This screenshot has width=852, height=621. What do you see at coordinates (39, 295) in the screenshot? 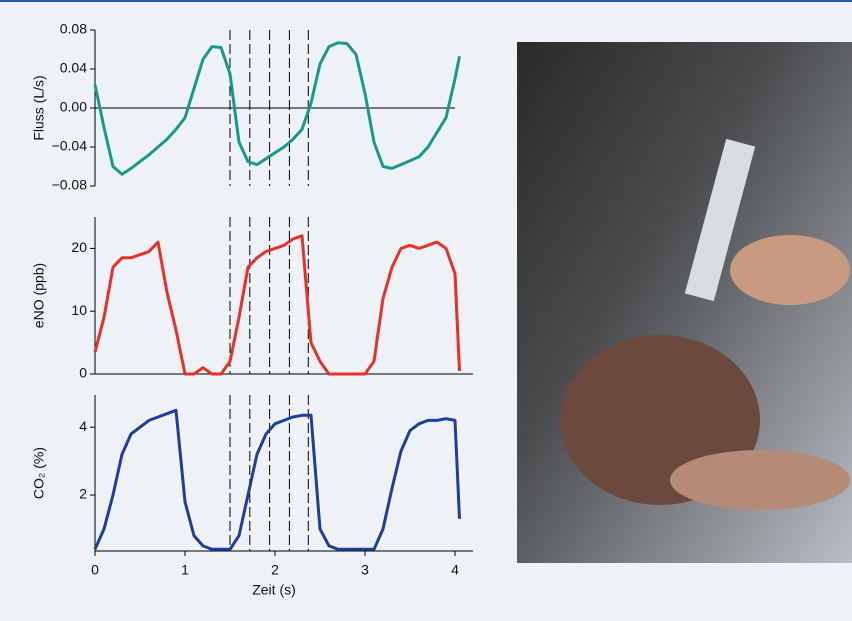
I see `y-axis-label: eNO (ppb)` at bounding box center [39, 295].